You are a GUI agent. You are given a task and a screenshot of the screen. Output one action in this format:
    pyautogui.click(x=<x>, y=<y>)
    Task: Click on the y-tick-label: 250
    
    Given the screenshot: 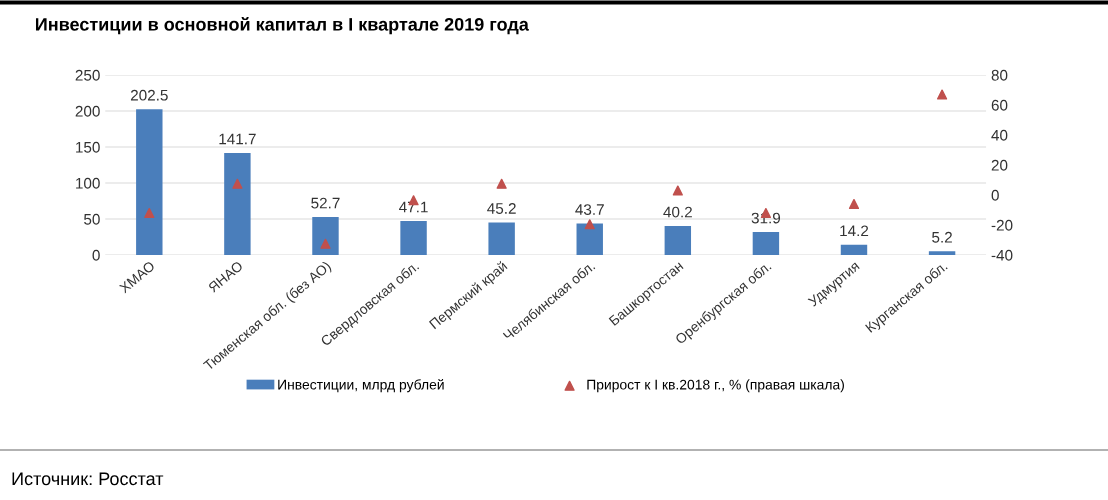 What is the action you would take?
    pyautogui.click(x=87, y=75)
    